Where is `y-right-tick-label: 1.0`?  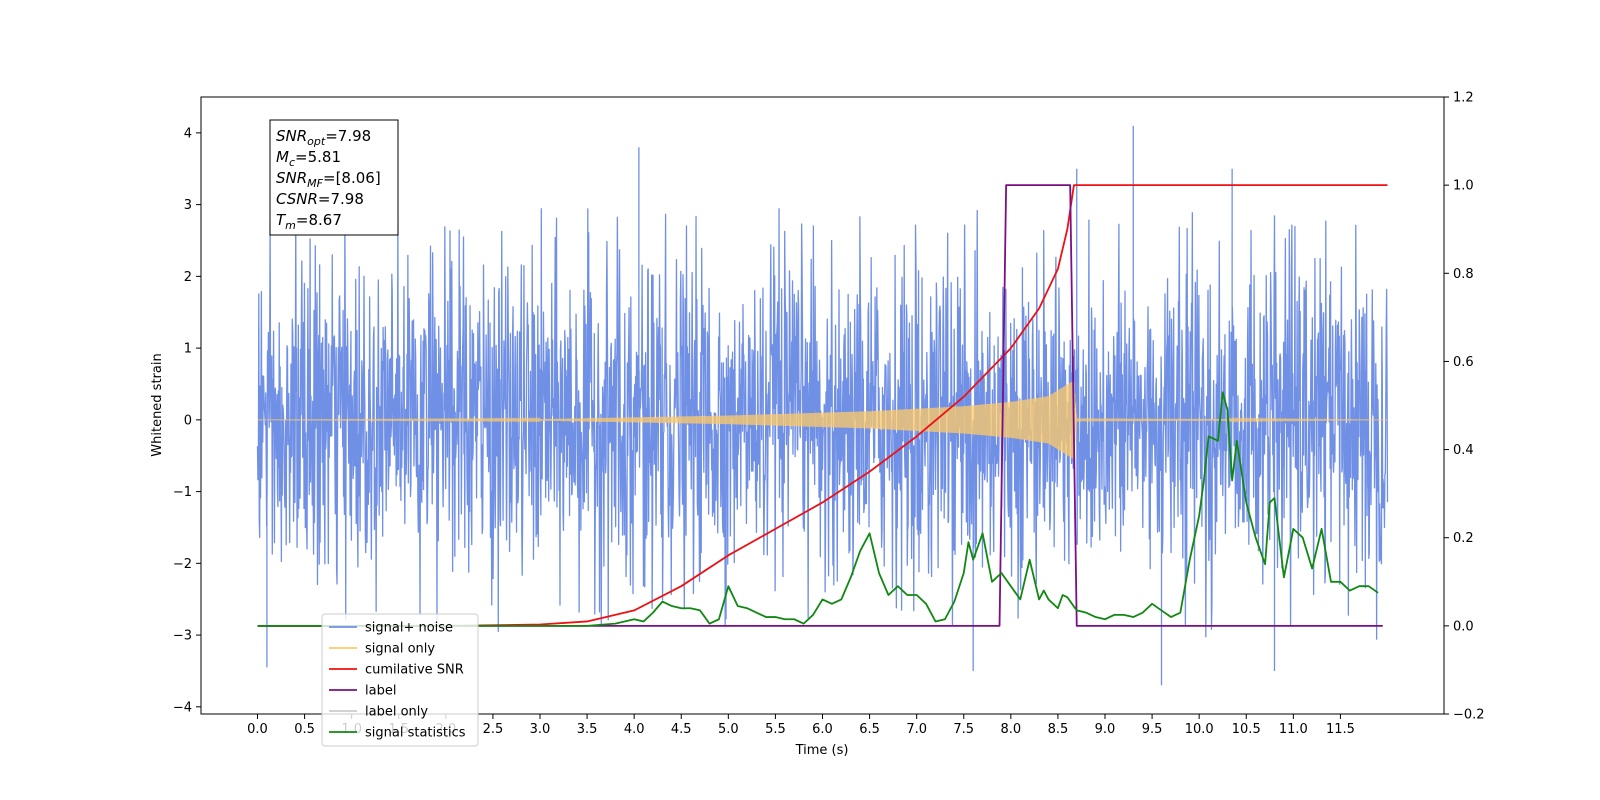 y-right-tick-label: 1.0 is located at coordinates (1463, 186).